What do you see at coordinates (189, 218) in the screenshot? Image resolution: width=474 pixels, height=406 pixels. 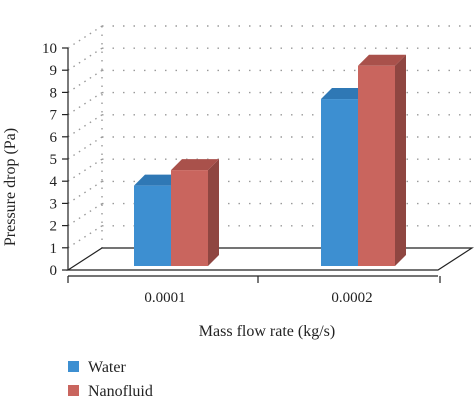 I see `bar-nanofluid-0.0001` at bounding box center [189, 218].